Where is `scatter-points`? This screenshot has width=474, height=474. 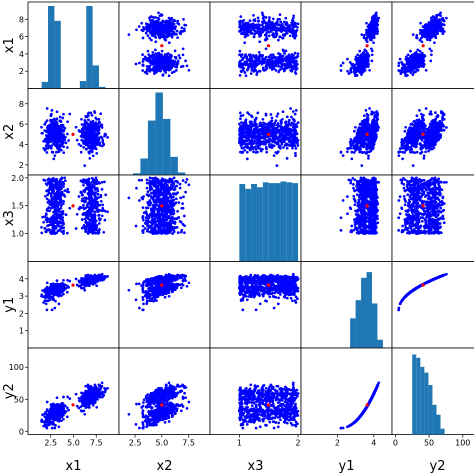 scatter-points is located at coordinates (360, 44).